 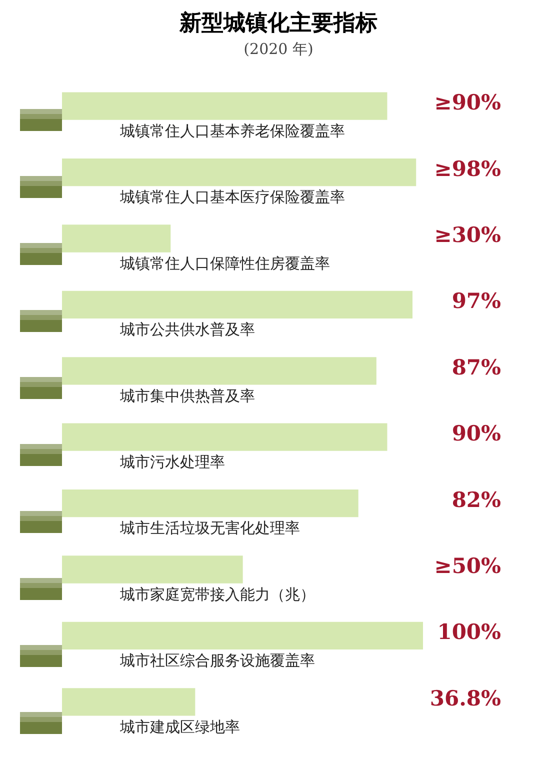 I want to click on data-label: ≥90%, so click(x=468, y=102).